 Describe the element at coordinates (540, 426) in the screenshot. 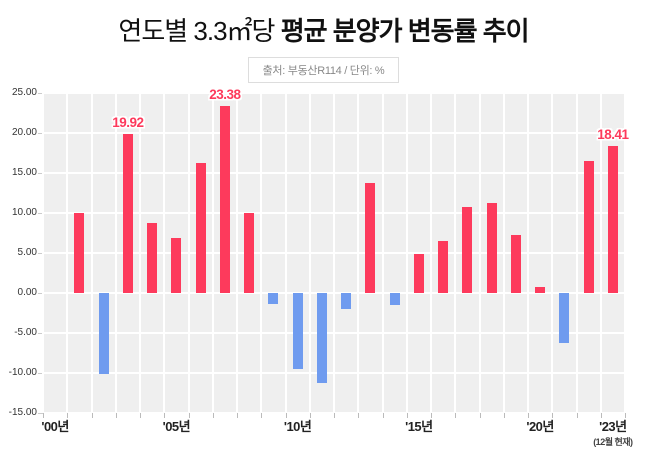

I see `x-tick-label: '20년` at that location.